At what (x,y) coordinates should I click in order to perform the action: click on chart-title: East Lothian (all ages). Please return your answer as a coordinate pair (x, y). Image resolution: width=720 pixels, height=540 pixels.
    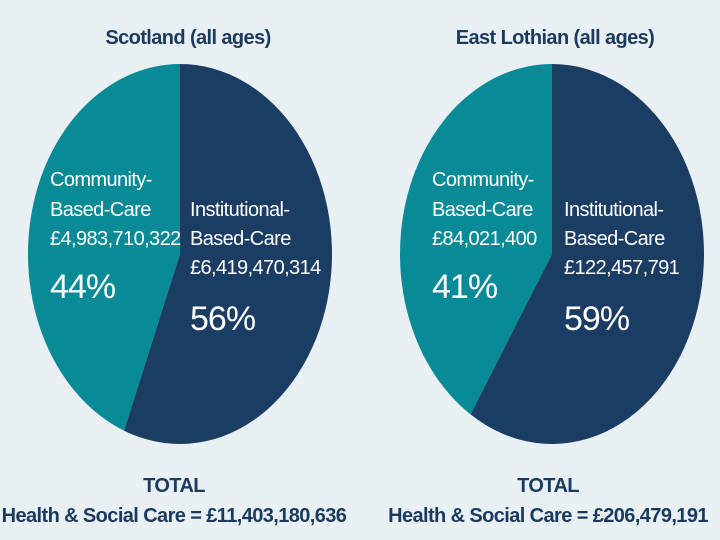
    Looking at the image, I should click on (555, 38).